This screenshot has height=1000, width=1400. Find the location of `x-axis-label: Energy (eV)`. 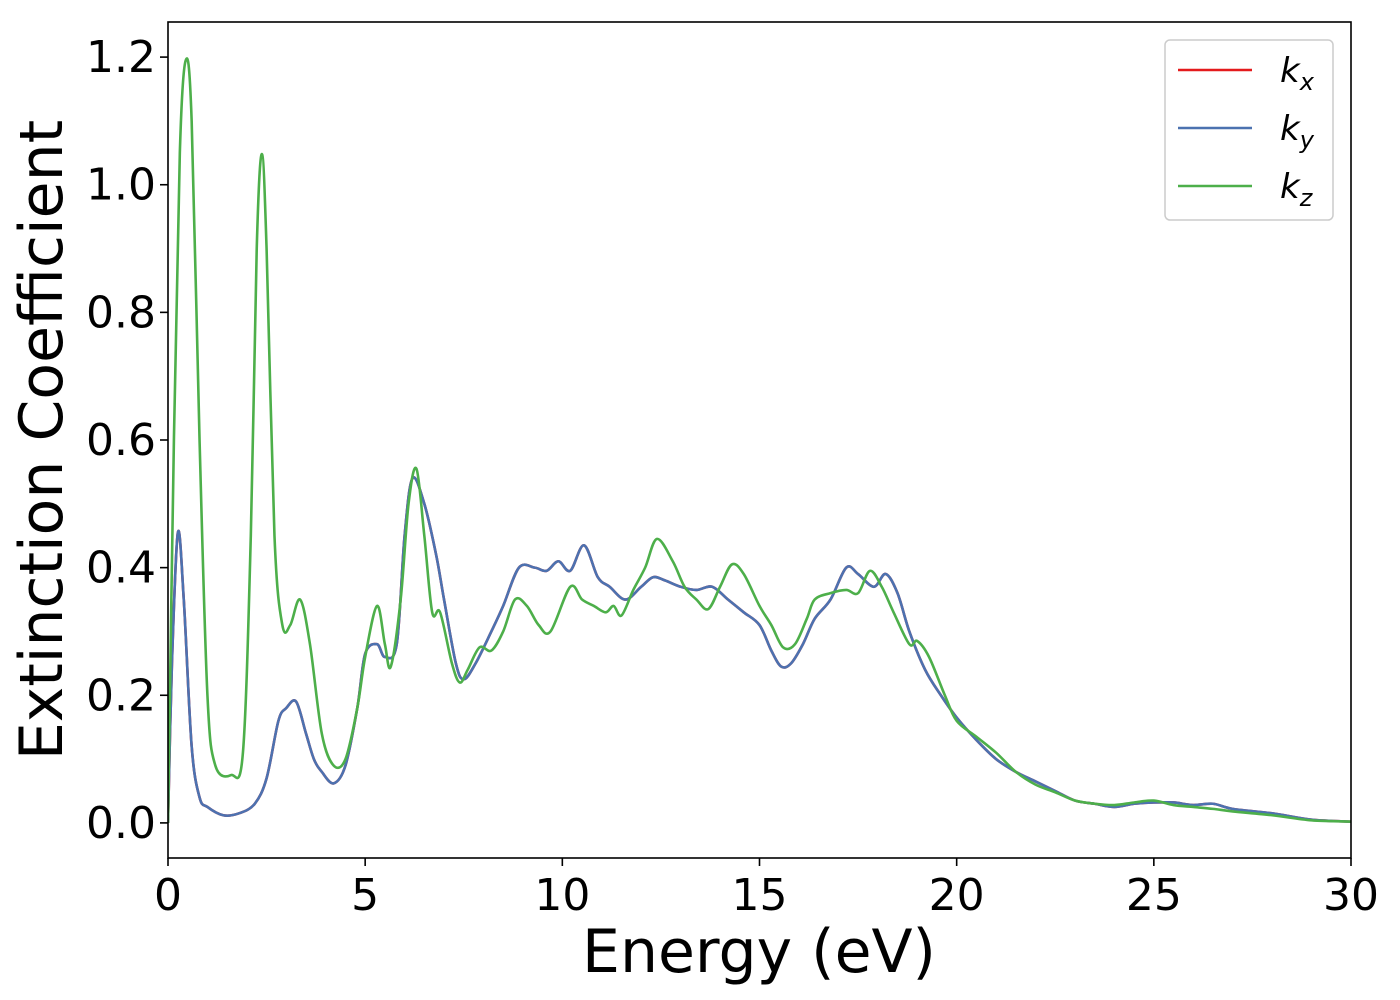

x-axis-label: Energy (eV) is located at coordinates (759, 952).